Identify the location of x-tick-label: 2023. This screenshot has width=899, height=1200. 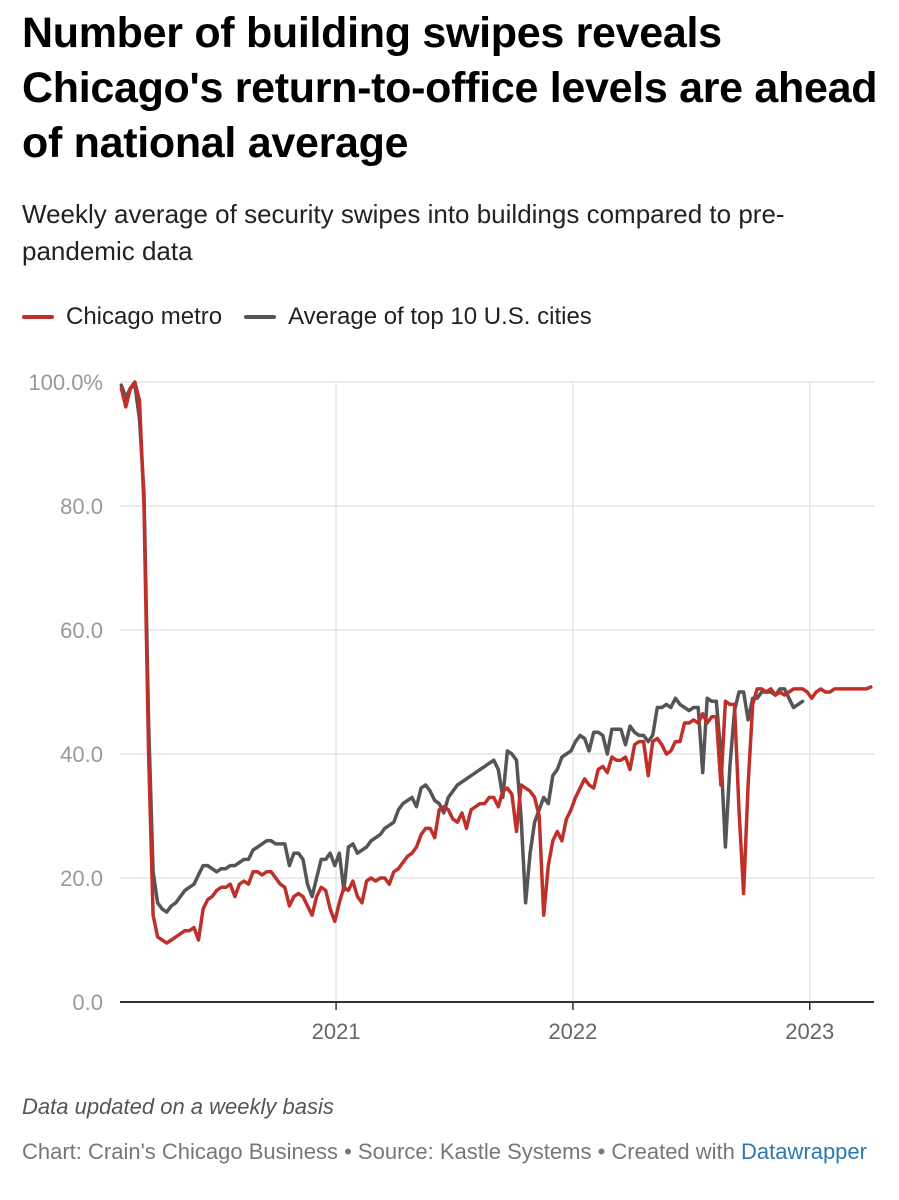
(809, 1031).